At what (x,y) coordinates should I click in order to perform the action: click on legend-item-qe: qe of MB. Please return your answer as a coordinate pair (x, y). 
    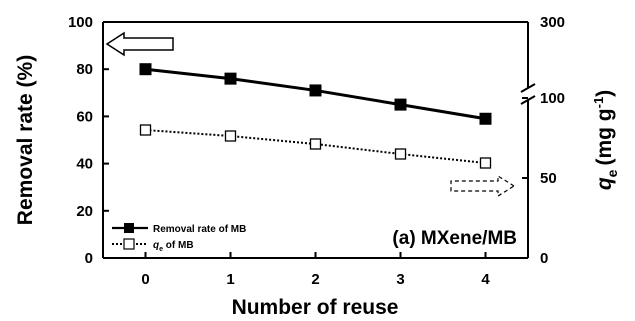
    Looking at the image, I should click on (153, 245).